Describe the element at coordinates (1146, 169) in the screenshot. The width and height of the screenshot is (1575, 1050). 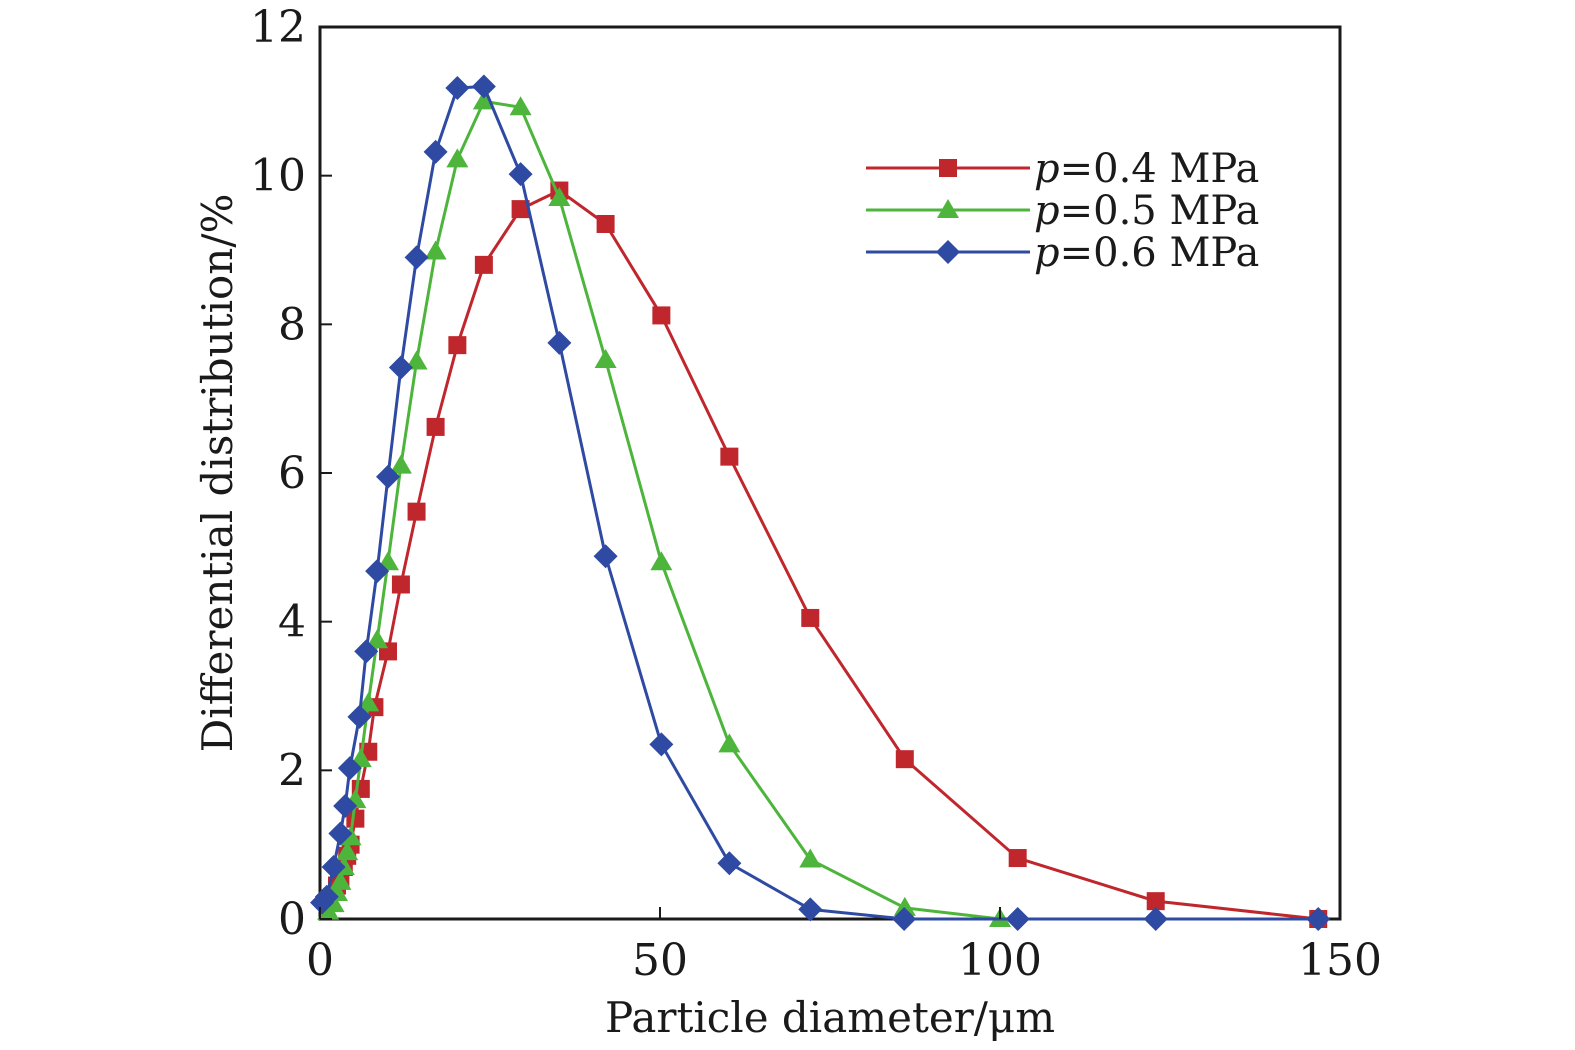
I see `legend-label: p=0.4 MPa` at that location.